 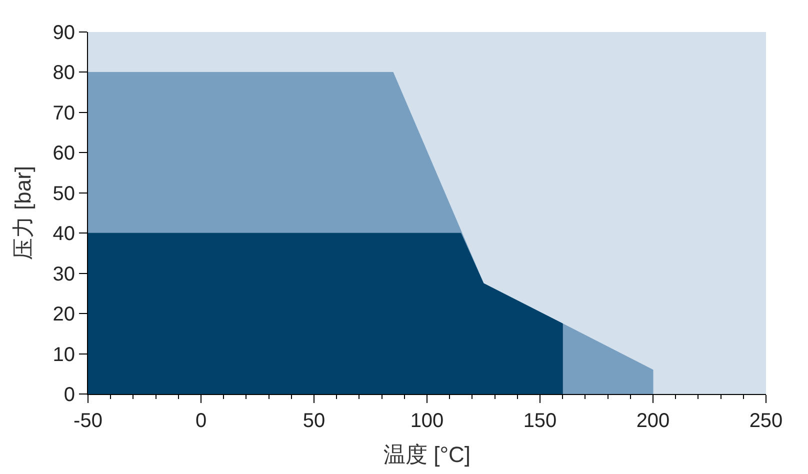 What do you see at coordinates (63, 355) in the screenshot?
I see `y-tick-label: 10` at bounding box center [63, 355].